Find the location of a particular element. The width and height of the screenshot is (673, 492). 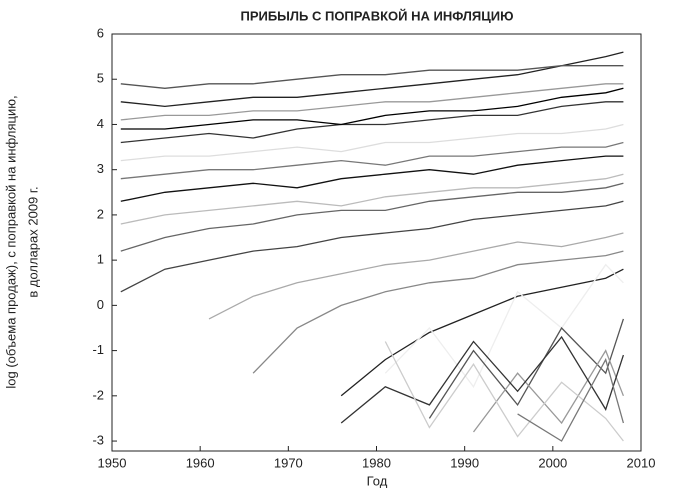

y-tick-label: 5 is located at coordinates (100, 78).